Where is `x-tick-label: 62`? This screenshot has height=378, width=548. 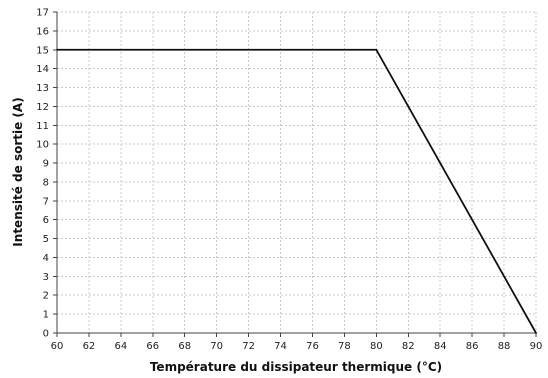
x-tick-label: 62 is located at coordinates (89, 346).